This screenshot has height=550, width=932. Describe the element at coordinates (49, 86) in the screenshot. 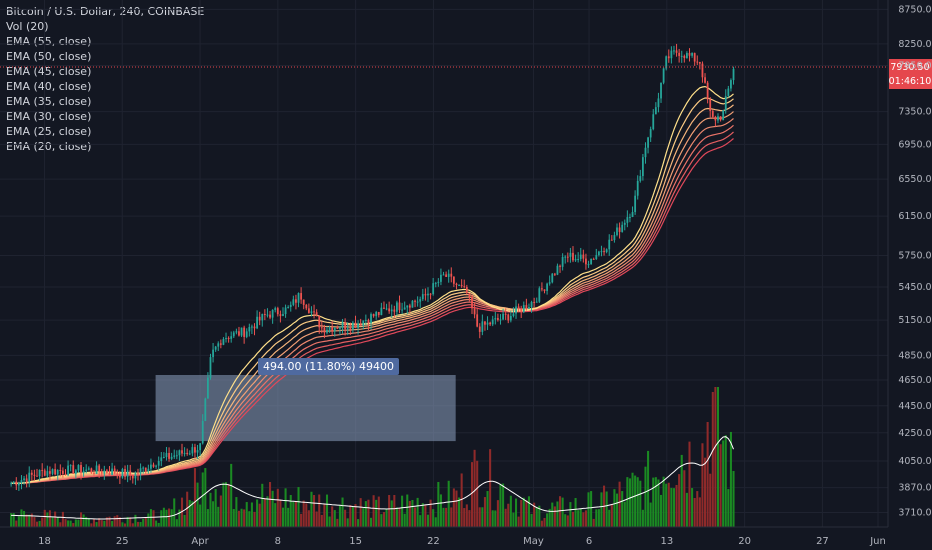

I see `legend-ema-40: EMA (40, close)` at that location.